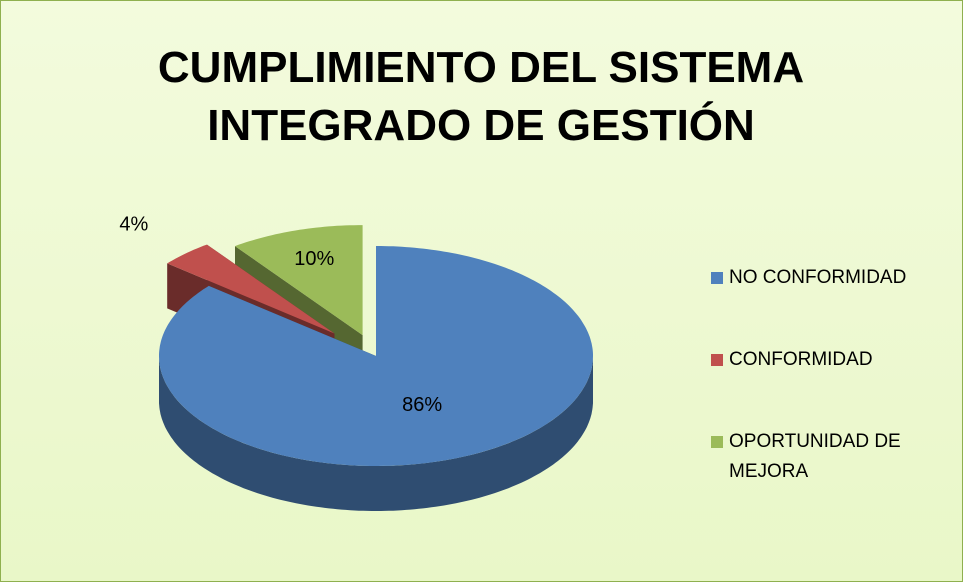 The image size is (963, 583). What do you see at coordinates (422, 405) in the screenshot?
I see `data-label: 86%` at bounding box center [422, 405].